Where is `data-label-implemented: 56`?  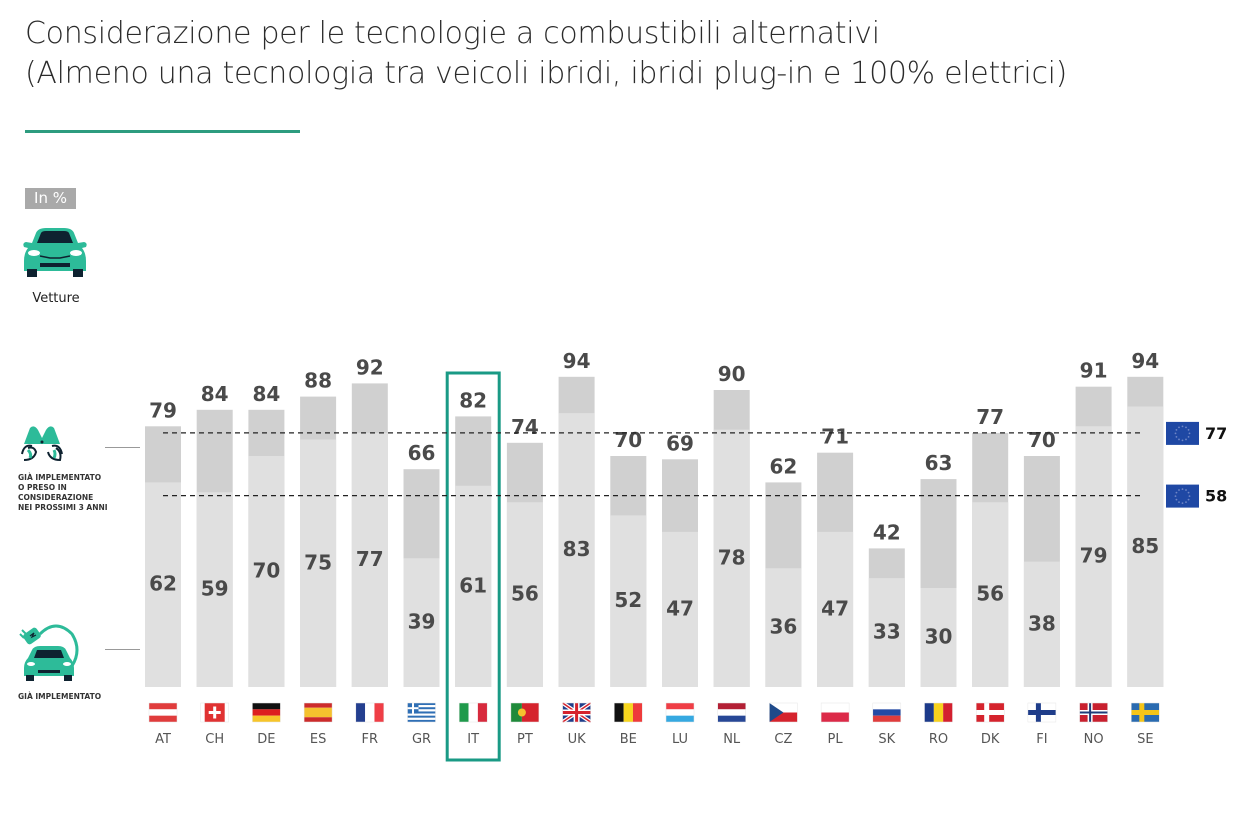 data-label-implemented: 56 is located at coordinates (525, 594).